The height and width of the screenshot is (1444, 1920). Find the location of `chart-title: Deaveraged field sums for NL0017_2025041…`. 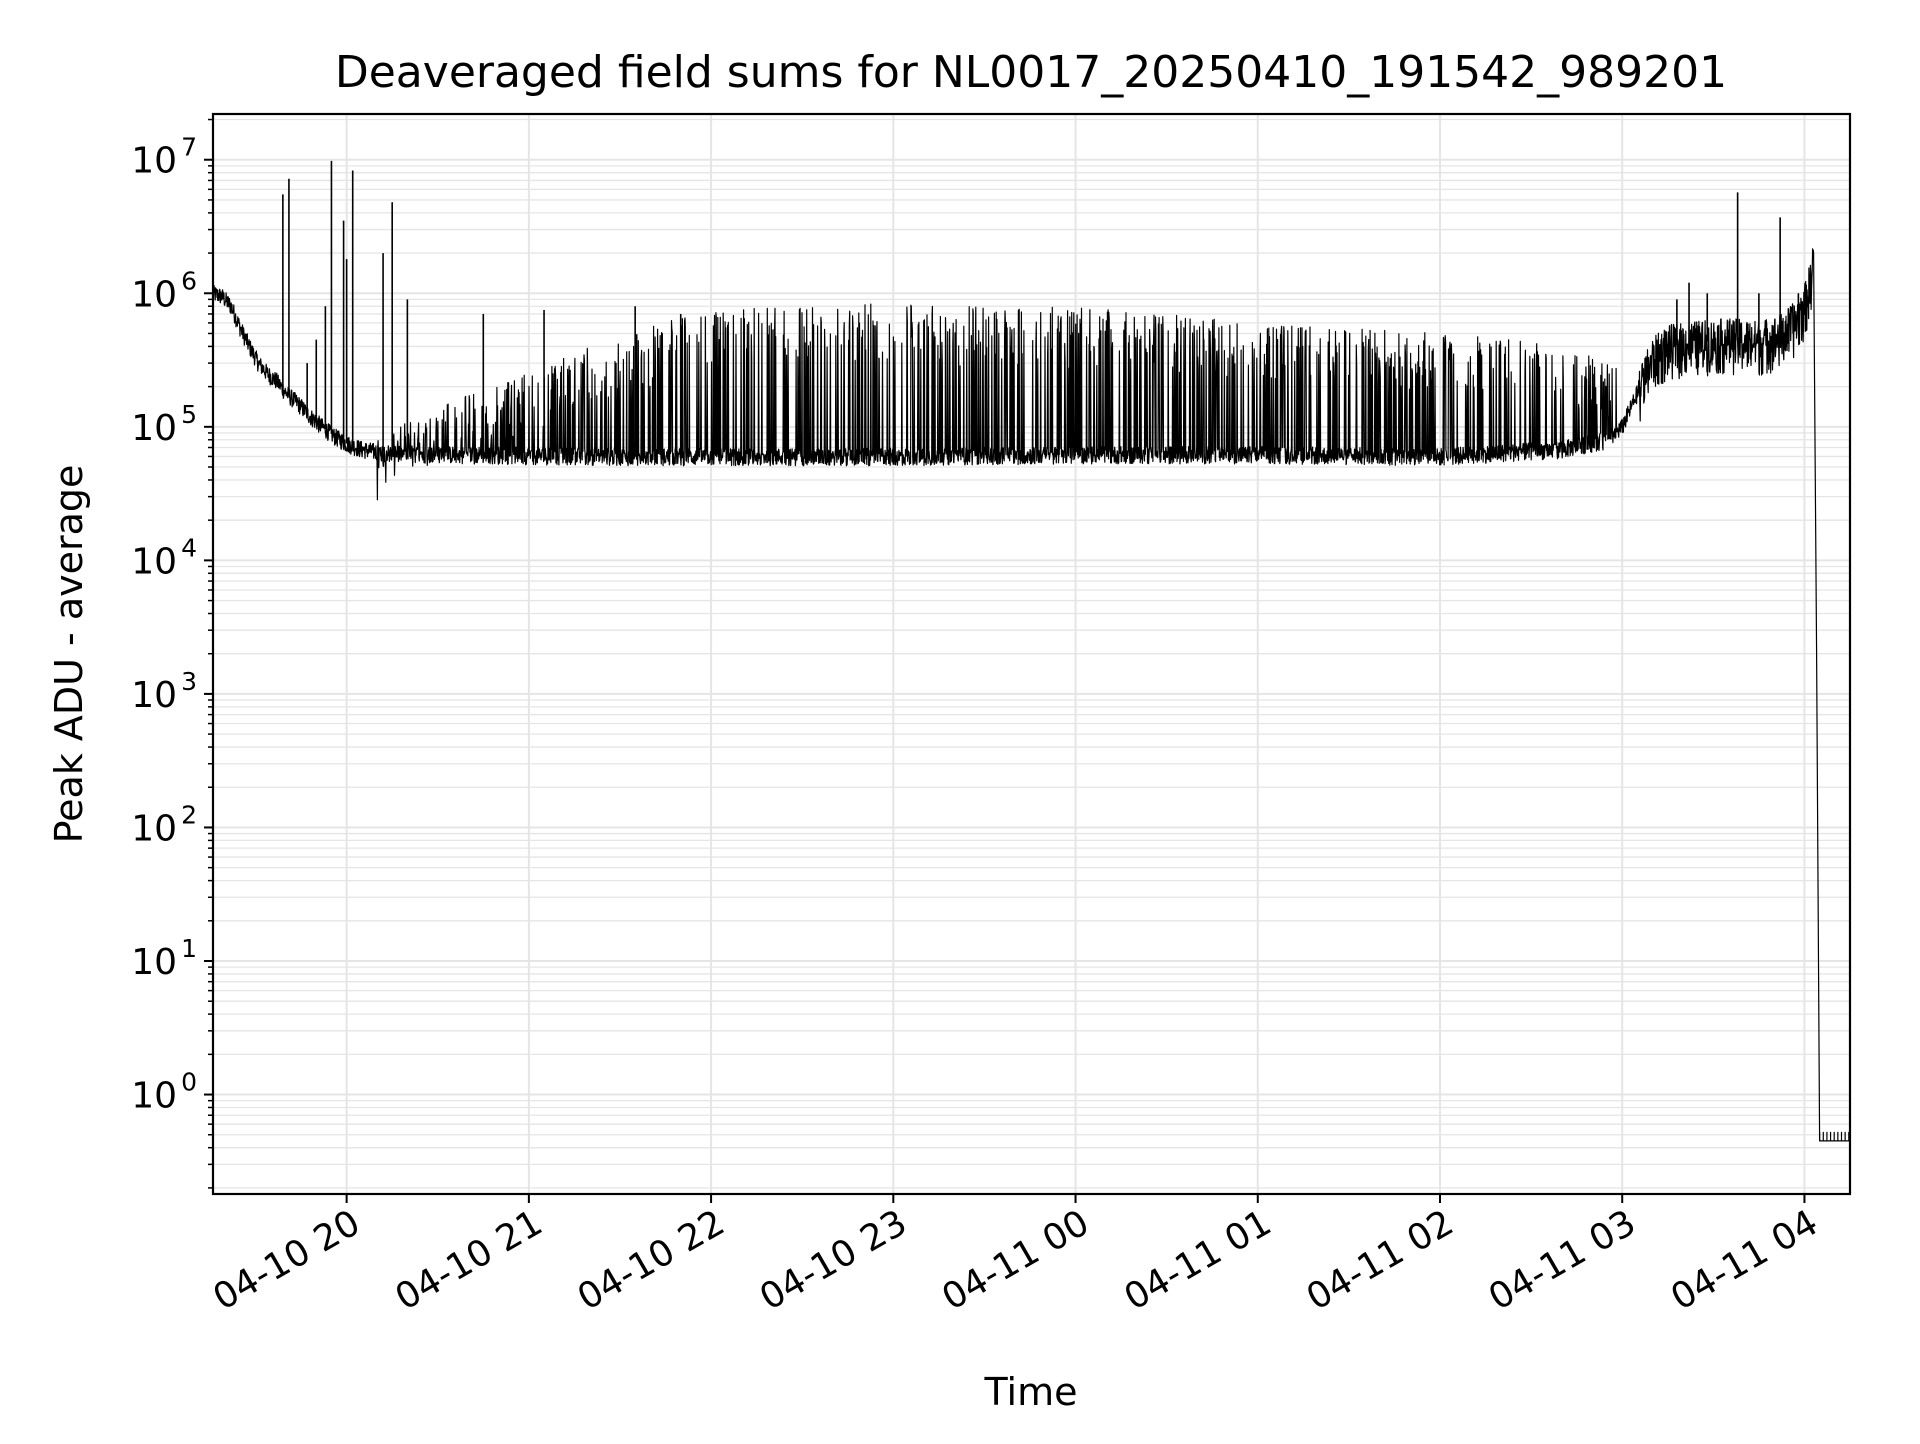

chart-title: Deaveraged field sums for NL0017_2025041… is located at coordinates (1031, 72).